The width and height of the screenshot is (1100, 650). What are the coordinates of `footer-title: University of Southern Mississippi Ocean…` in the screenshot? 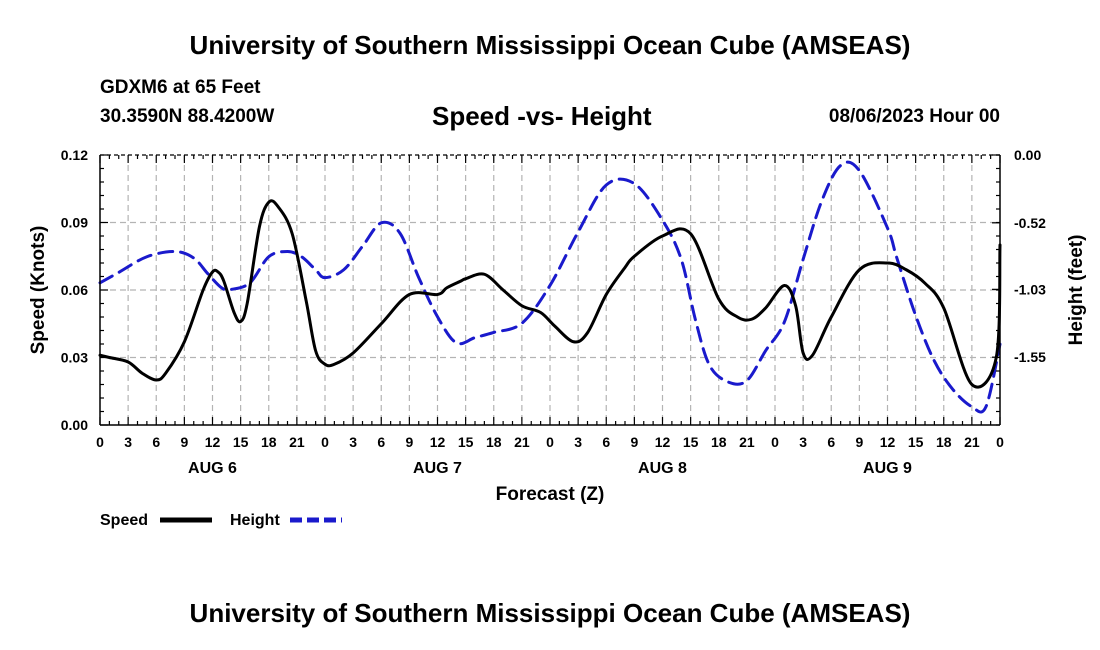 It's located at (550, 613).